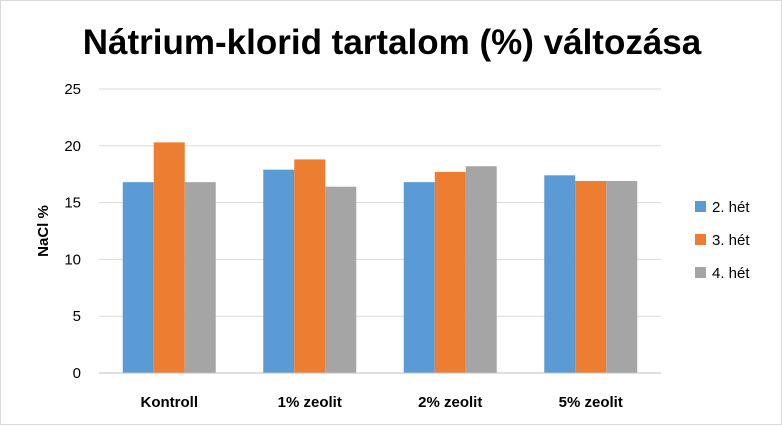  What do you see at coordinates (72, 146) in the screenshot?
I see `y-tick-label: 20` at bounding box center [72, 146].